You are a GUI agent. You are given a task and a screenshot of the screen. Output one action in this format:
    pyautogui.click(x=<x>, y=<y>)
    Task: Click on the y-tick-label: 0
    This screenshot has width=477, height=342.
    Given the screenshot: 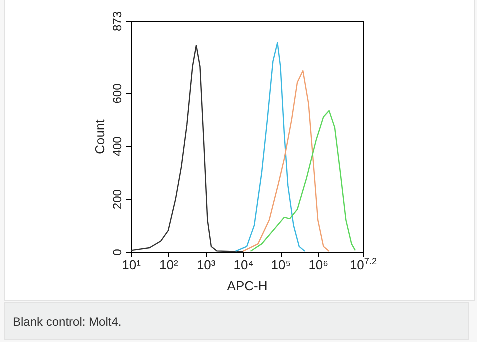 What is the action you would take?
    pyautogui.click(x=117, y=252)
    